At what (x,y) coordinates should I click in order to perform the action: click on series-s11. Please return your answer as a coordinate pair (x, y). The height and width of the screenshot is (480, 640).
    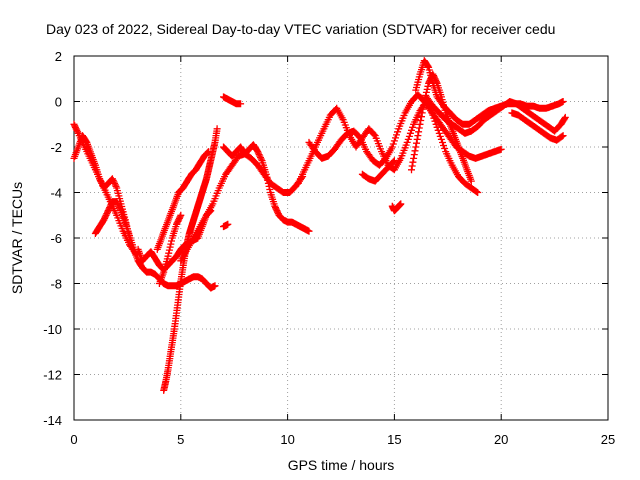
    Looking at the image, I should click on (226, 225).